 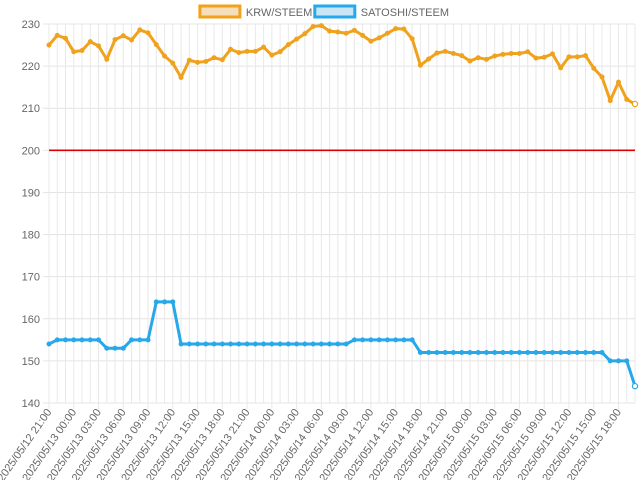 I want to click on legend-item-satoshi-steem: SATOSHI/STEEM, so click(x=381, y=11).